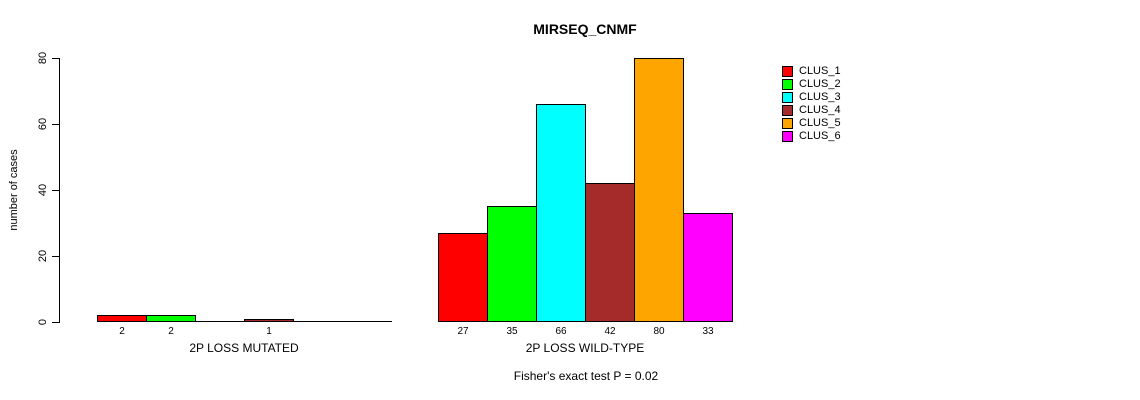 The image size is (1140, 400). Describe the element at coordinates (512, 331) in the screenshot. I see `bar-value-label: 35` at that location.